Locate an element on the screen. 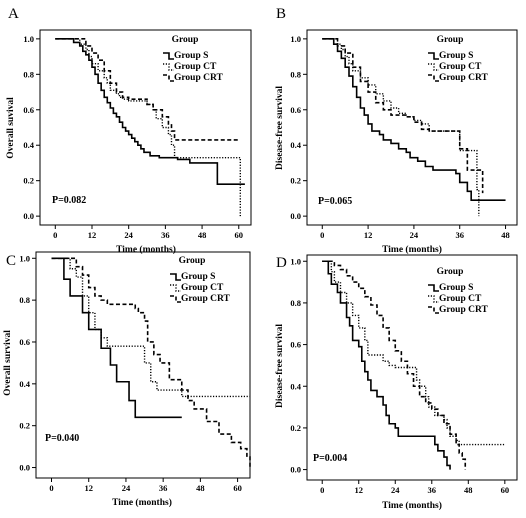  p-value: P=0.040 is located at coordinates (62, 438).